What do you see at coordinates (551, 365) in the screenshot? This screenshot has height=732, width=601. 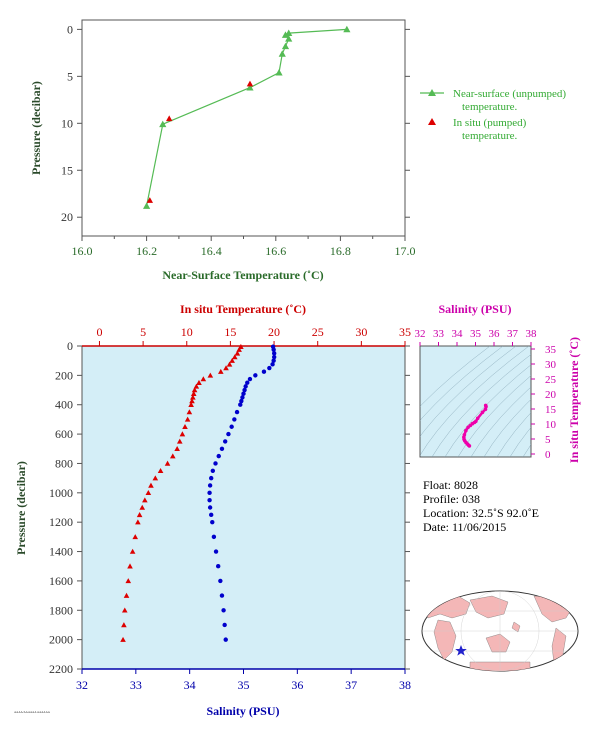 I see `ts-y-tick-label: 30` at bounding box center [551, 365].